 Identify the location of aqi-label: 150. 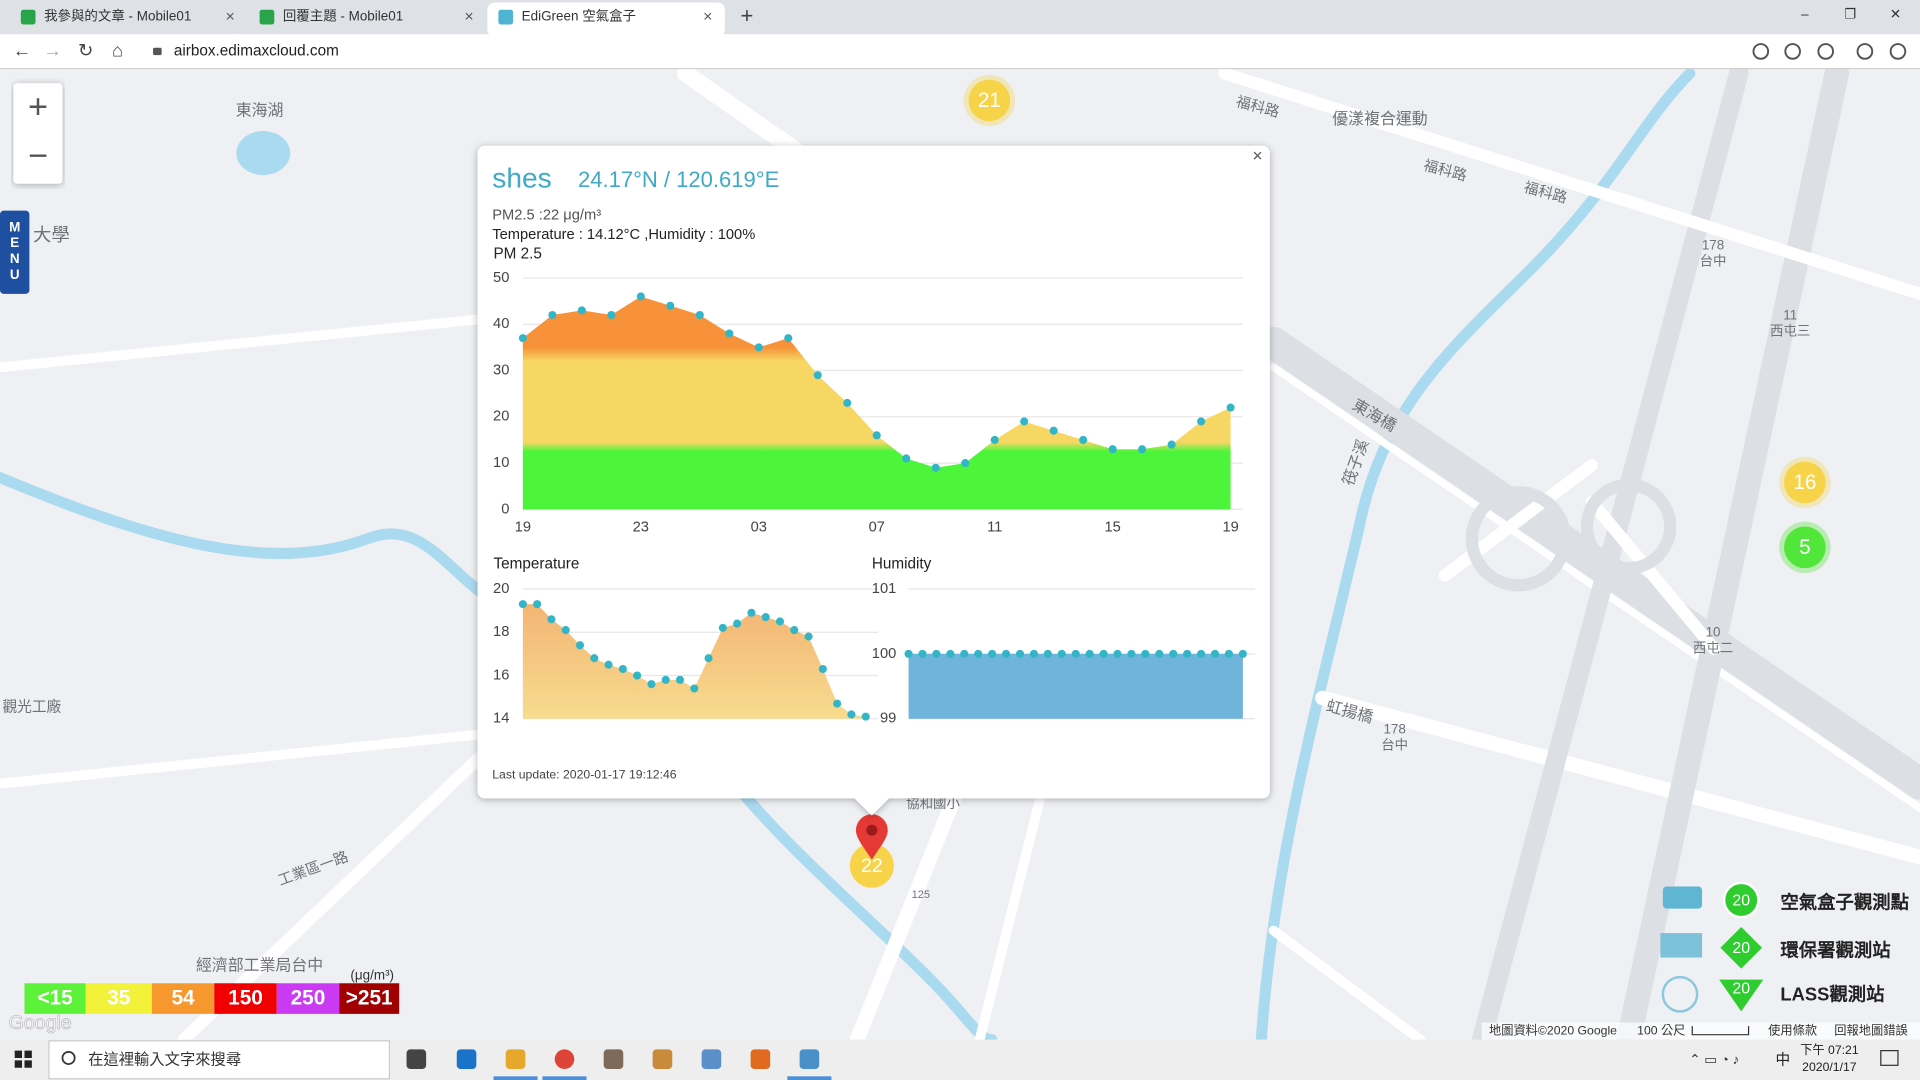
(245, 998).